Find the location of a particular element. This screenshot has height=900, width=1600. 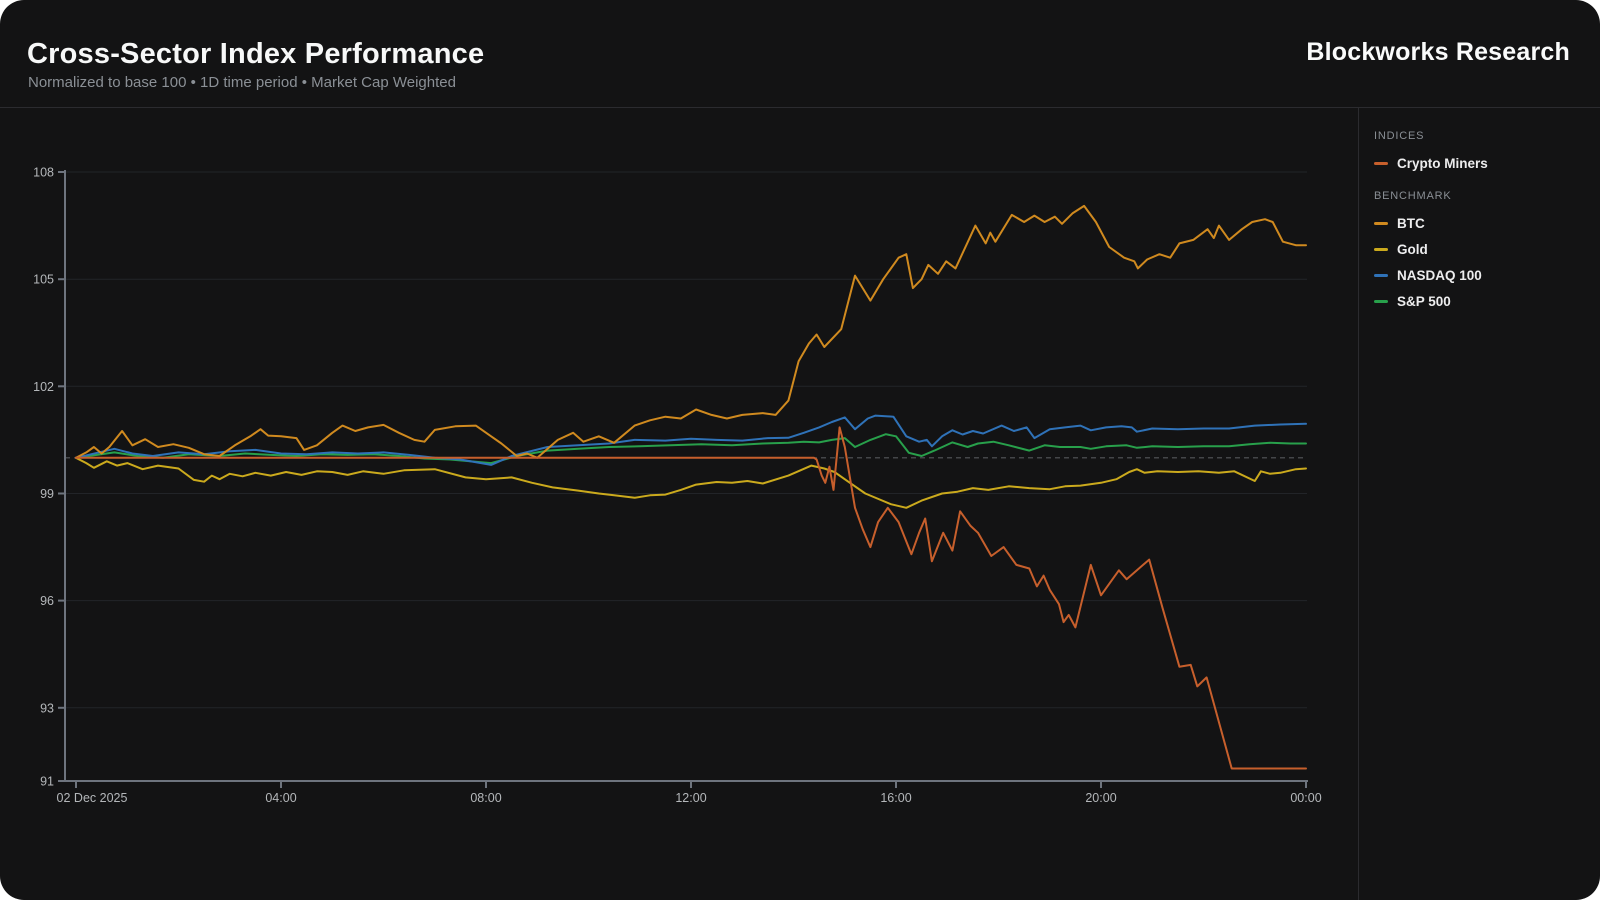

legend-item-label: Crypto Miners is located at coordinates (1442, 163).